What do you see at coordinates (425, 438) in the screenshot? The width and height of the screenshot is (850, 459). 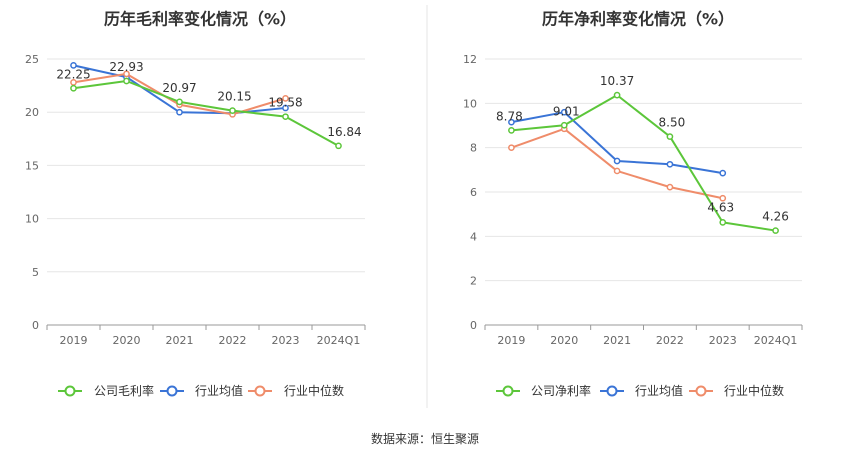 I see `data-source-label: 数据来源：恒生聚源` at bounding box center [425, 438].